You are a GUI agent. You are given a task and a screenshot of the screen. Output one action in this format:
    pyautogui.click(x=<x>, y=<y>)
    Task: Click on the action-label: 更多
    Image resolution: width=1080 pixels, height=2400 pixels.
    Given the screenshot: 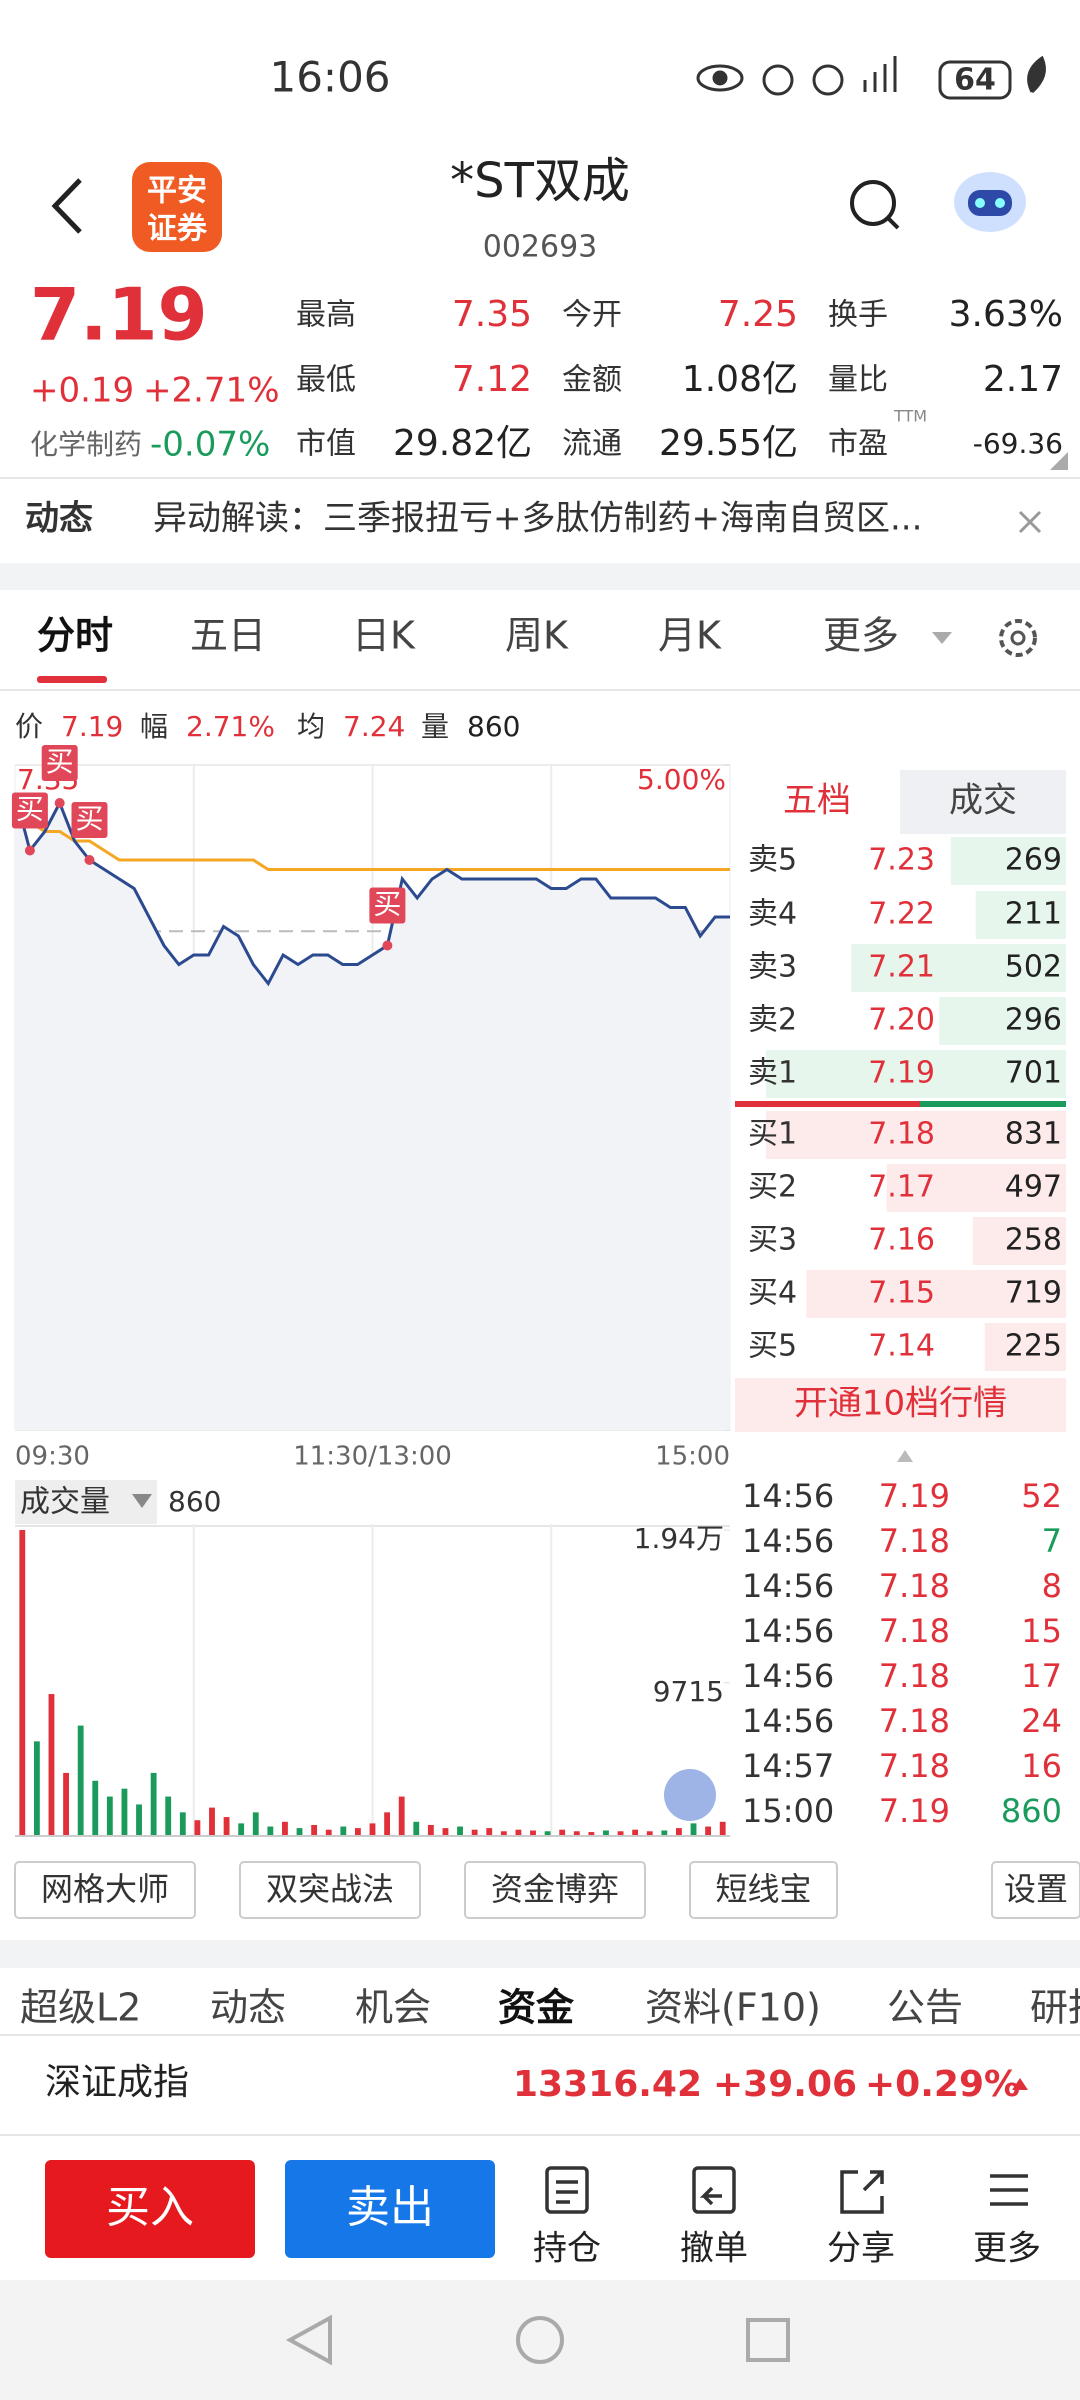 What is the action you would take?
    pyautogui.click(x=1007, y=2249)
    